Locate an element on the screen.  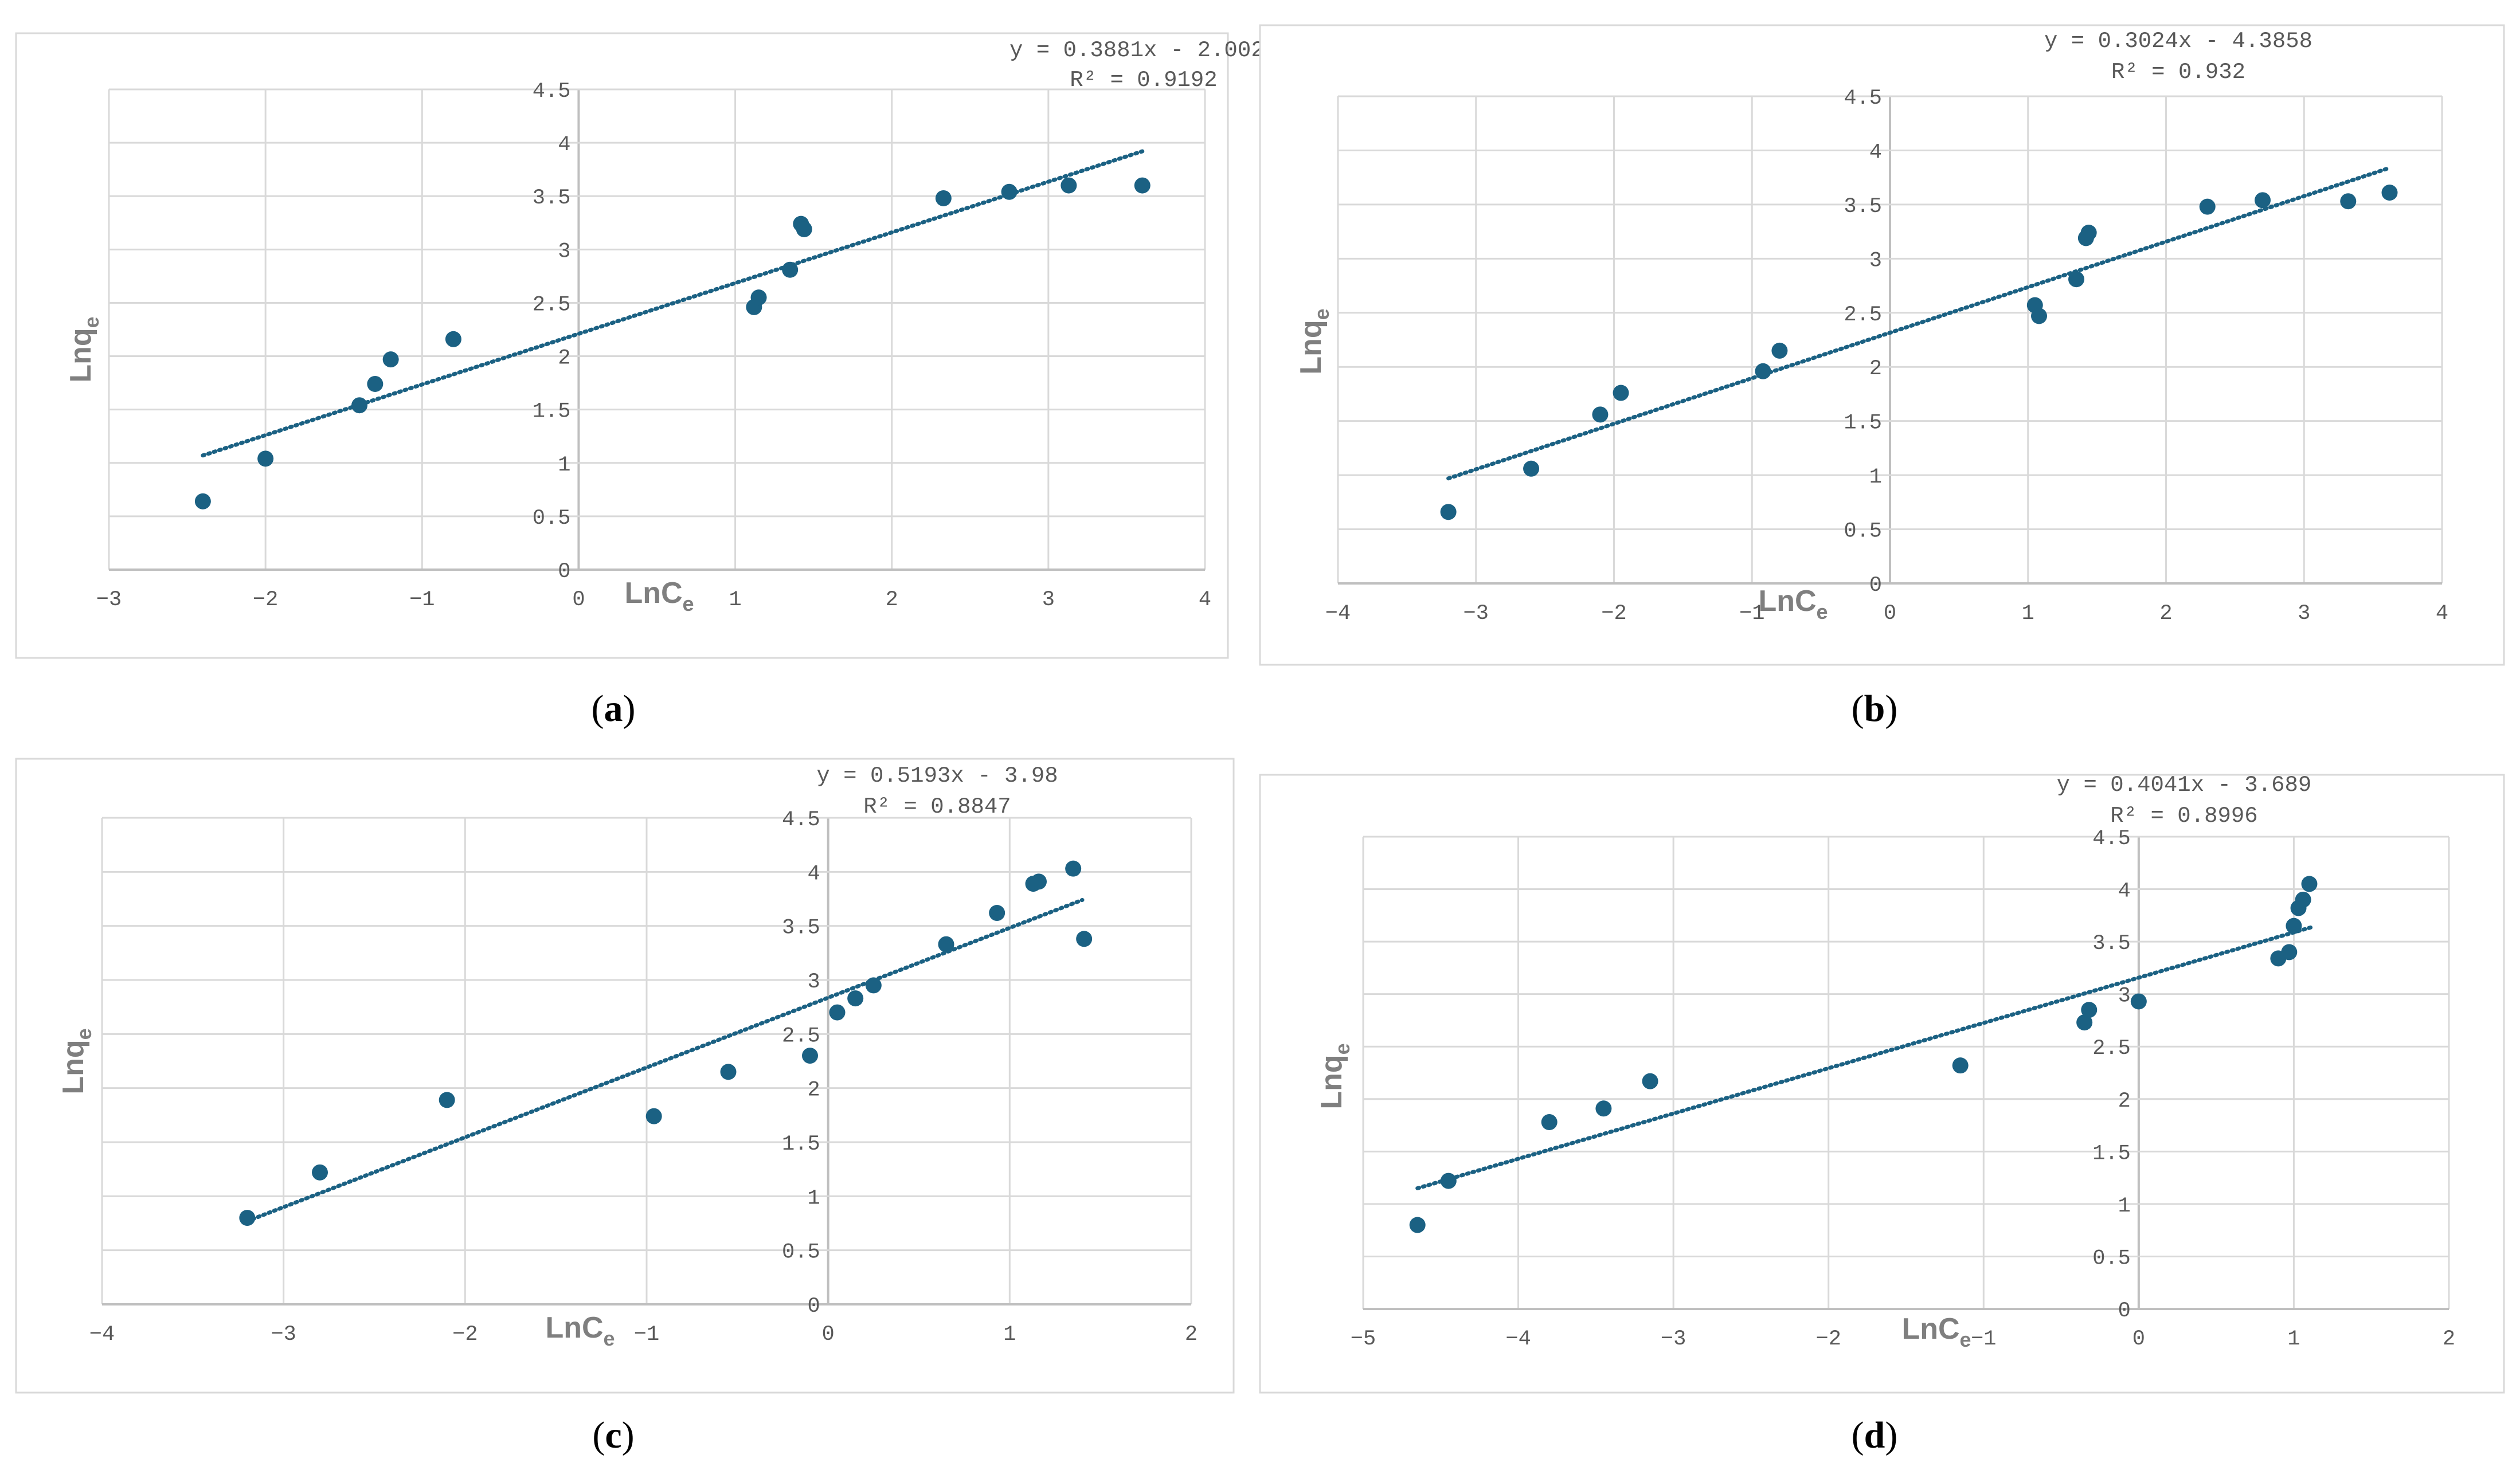
x-tick-label: −4 is located at coordinates (1338, 614).